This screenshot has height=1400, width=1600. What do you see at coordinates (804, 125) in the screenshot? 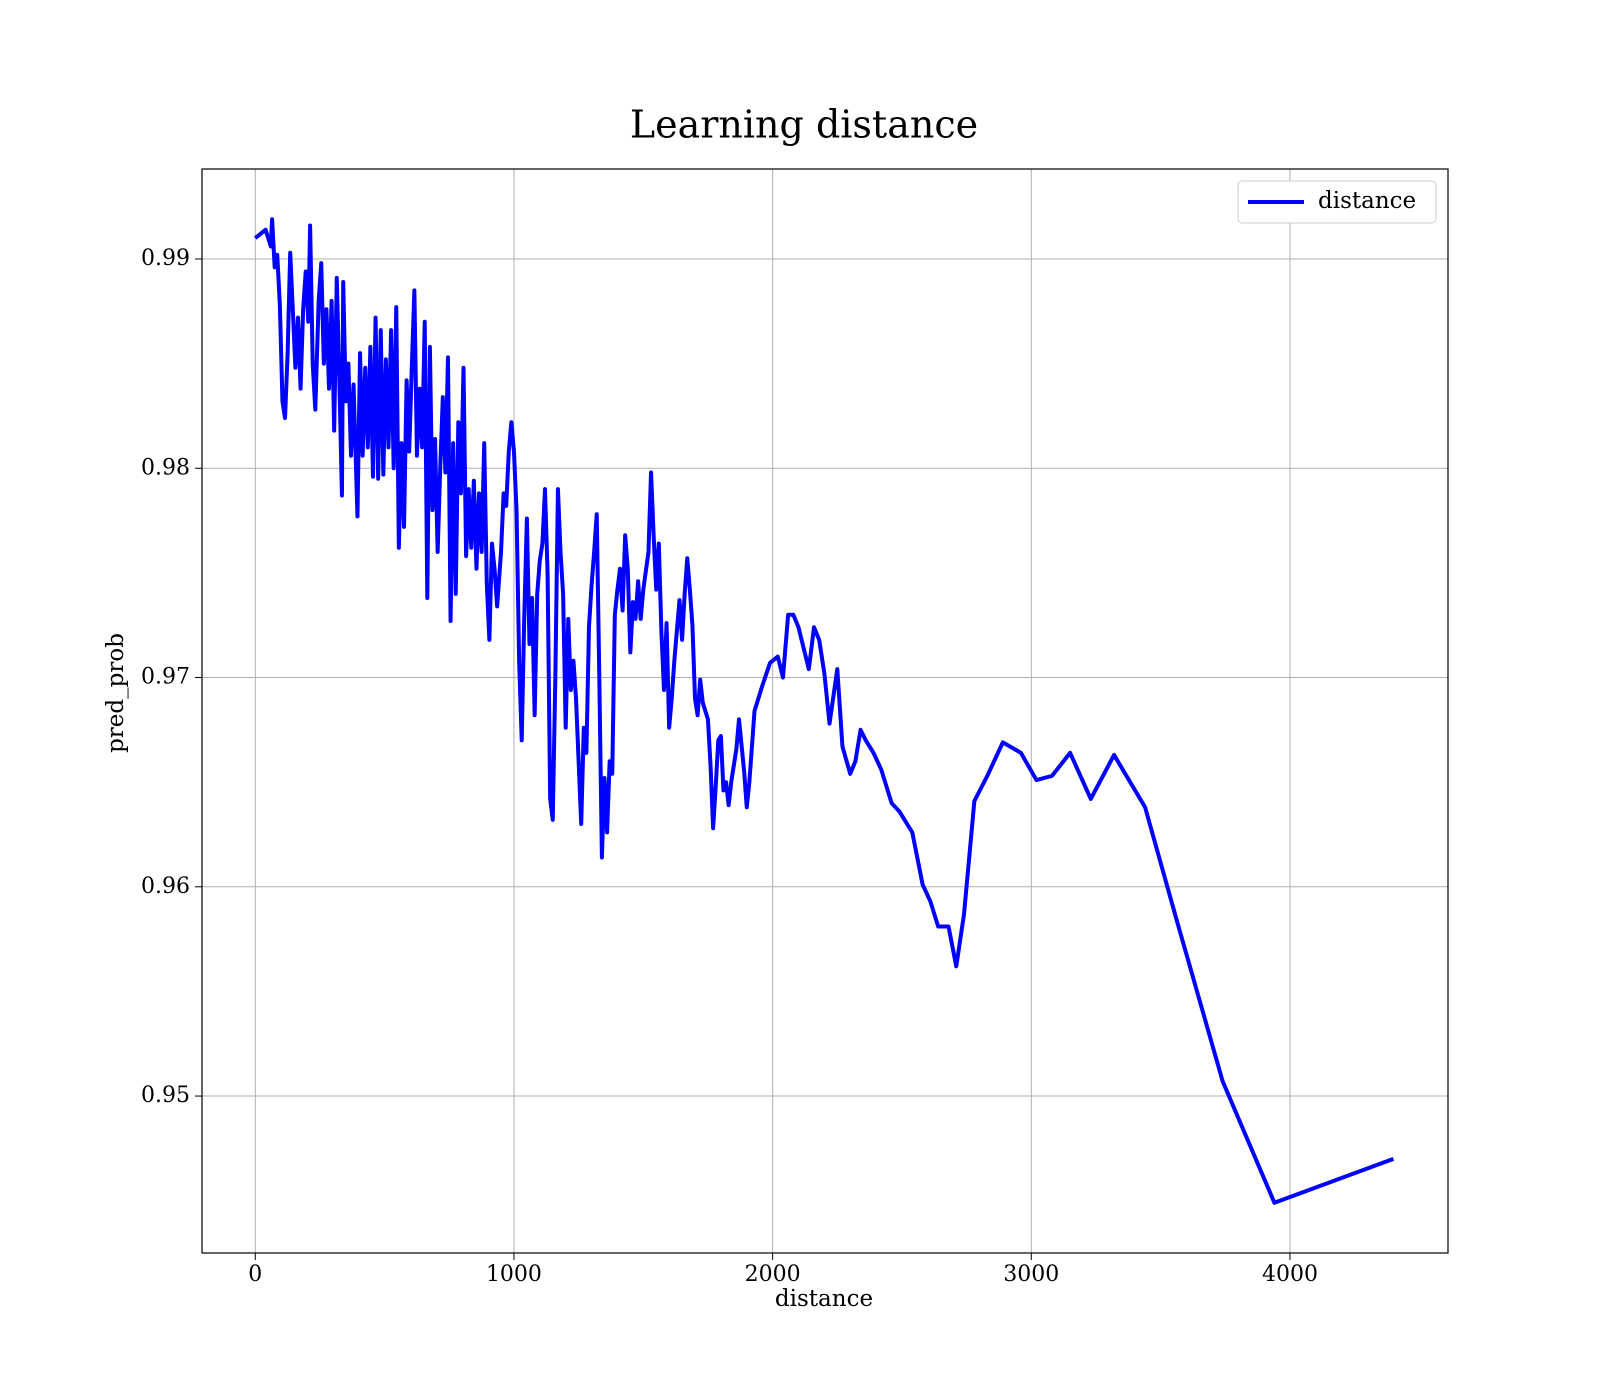
I see `chart-title: Learning distance` at bounding box center [804, 125].